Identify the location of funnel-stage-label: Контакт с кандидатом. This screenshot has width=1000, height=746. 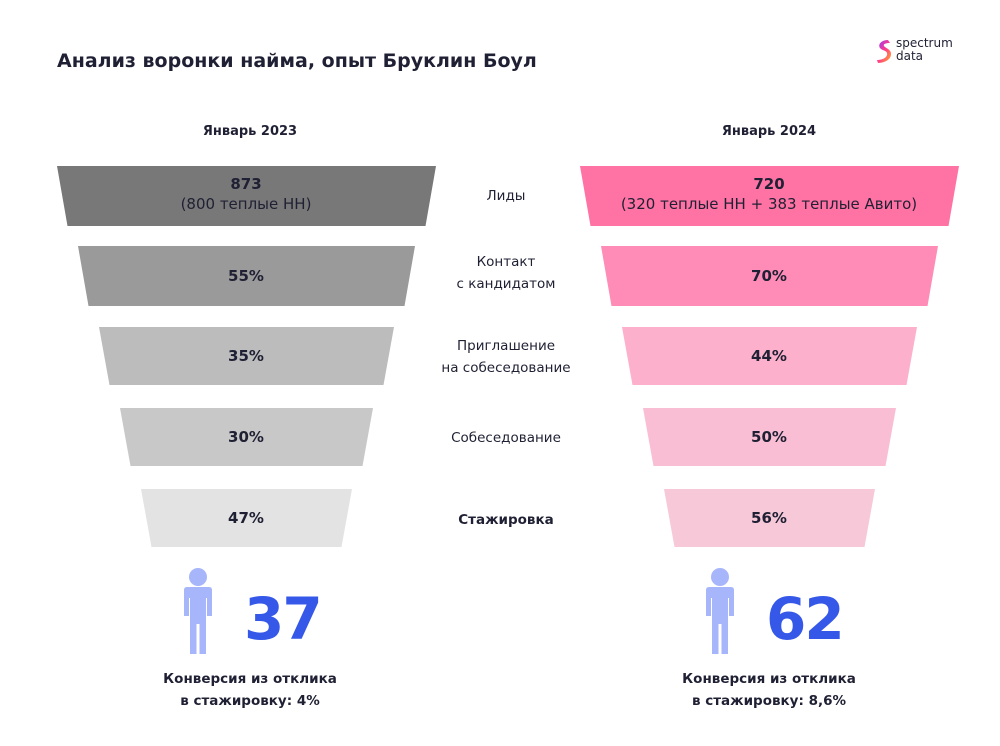
(506, 273).